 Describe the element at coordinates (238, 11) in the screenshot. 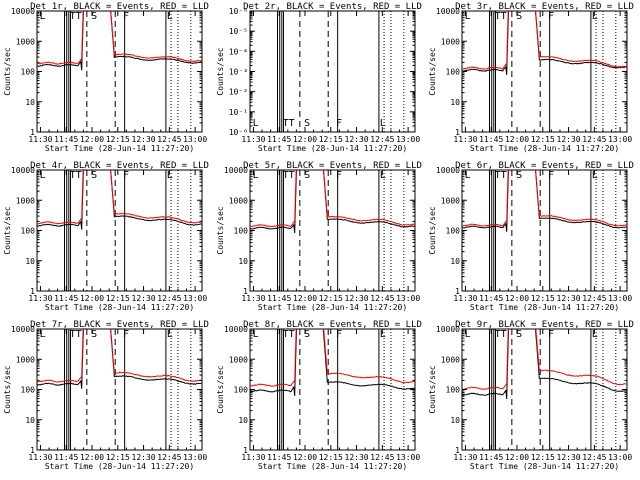

I see `y-tick-label: 10⁻⁶` at that location.